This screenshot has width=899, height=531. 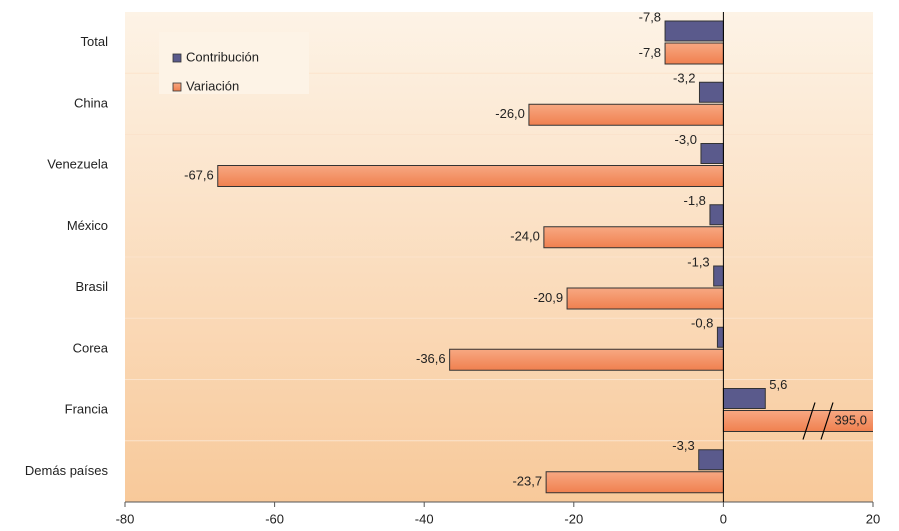 What do you see at coordinates (873, 518) in the screenshot?
I see `x-tick-label: 20` at bounding box center [873, 518].